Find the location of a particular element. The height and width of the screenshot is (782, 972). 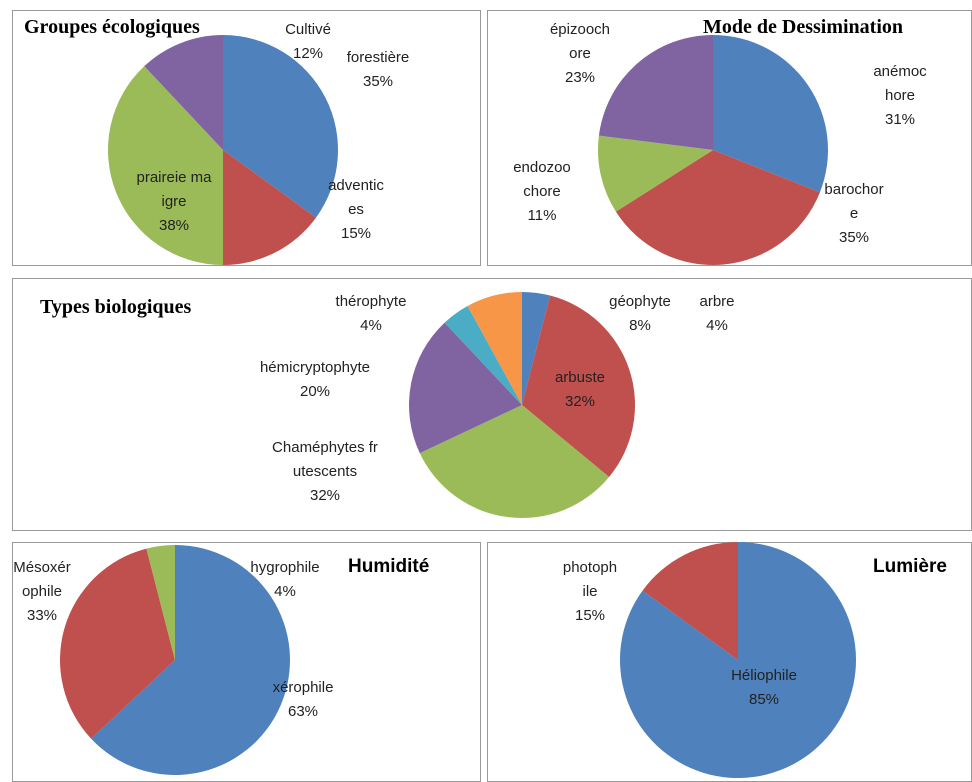

chart-title: Humidité is located at coordinates (389, 566).